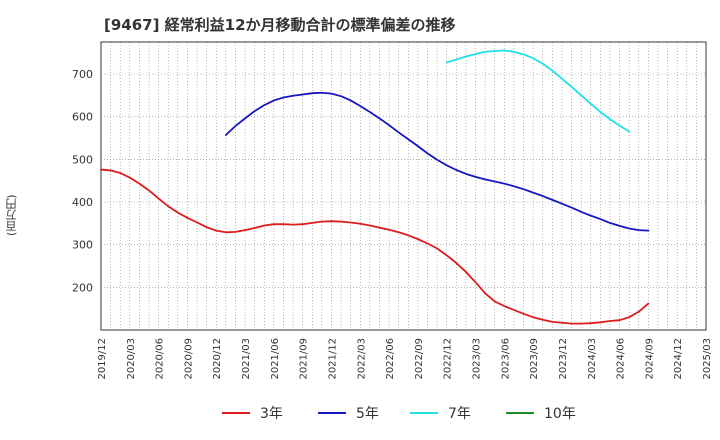 The height and width of the screenshot is (440, 720). I want to click on legend-label: 3年, so click(271, 414).